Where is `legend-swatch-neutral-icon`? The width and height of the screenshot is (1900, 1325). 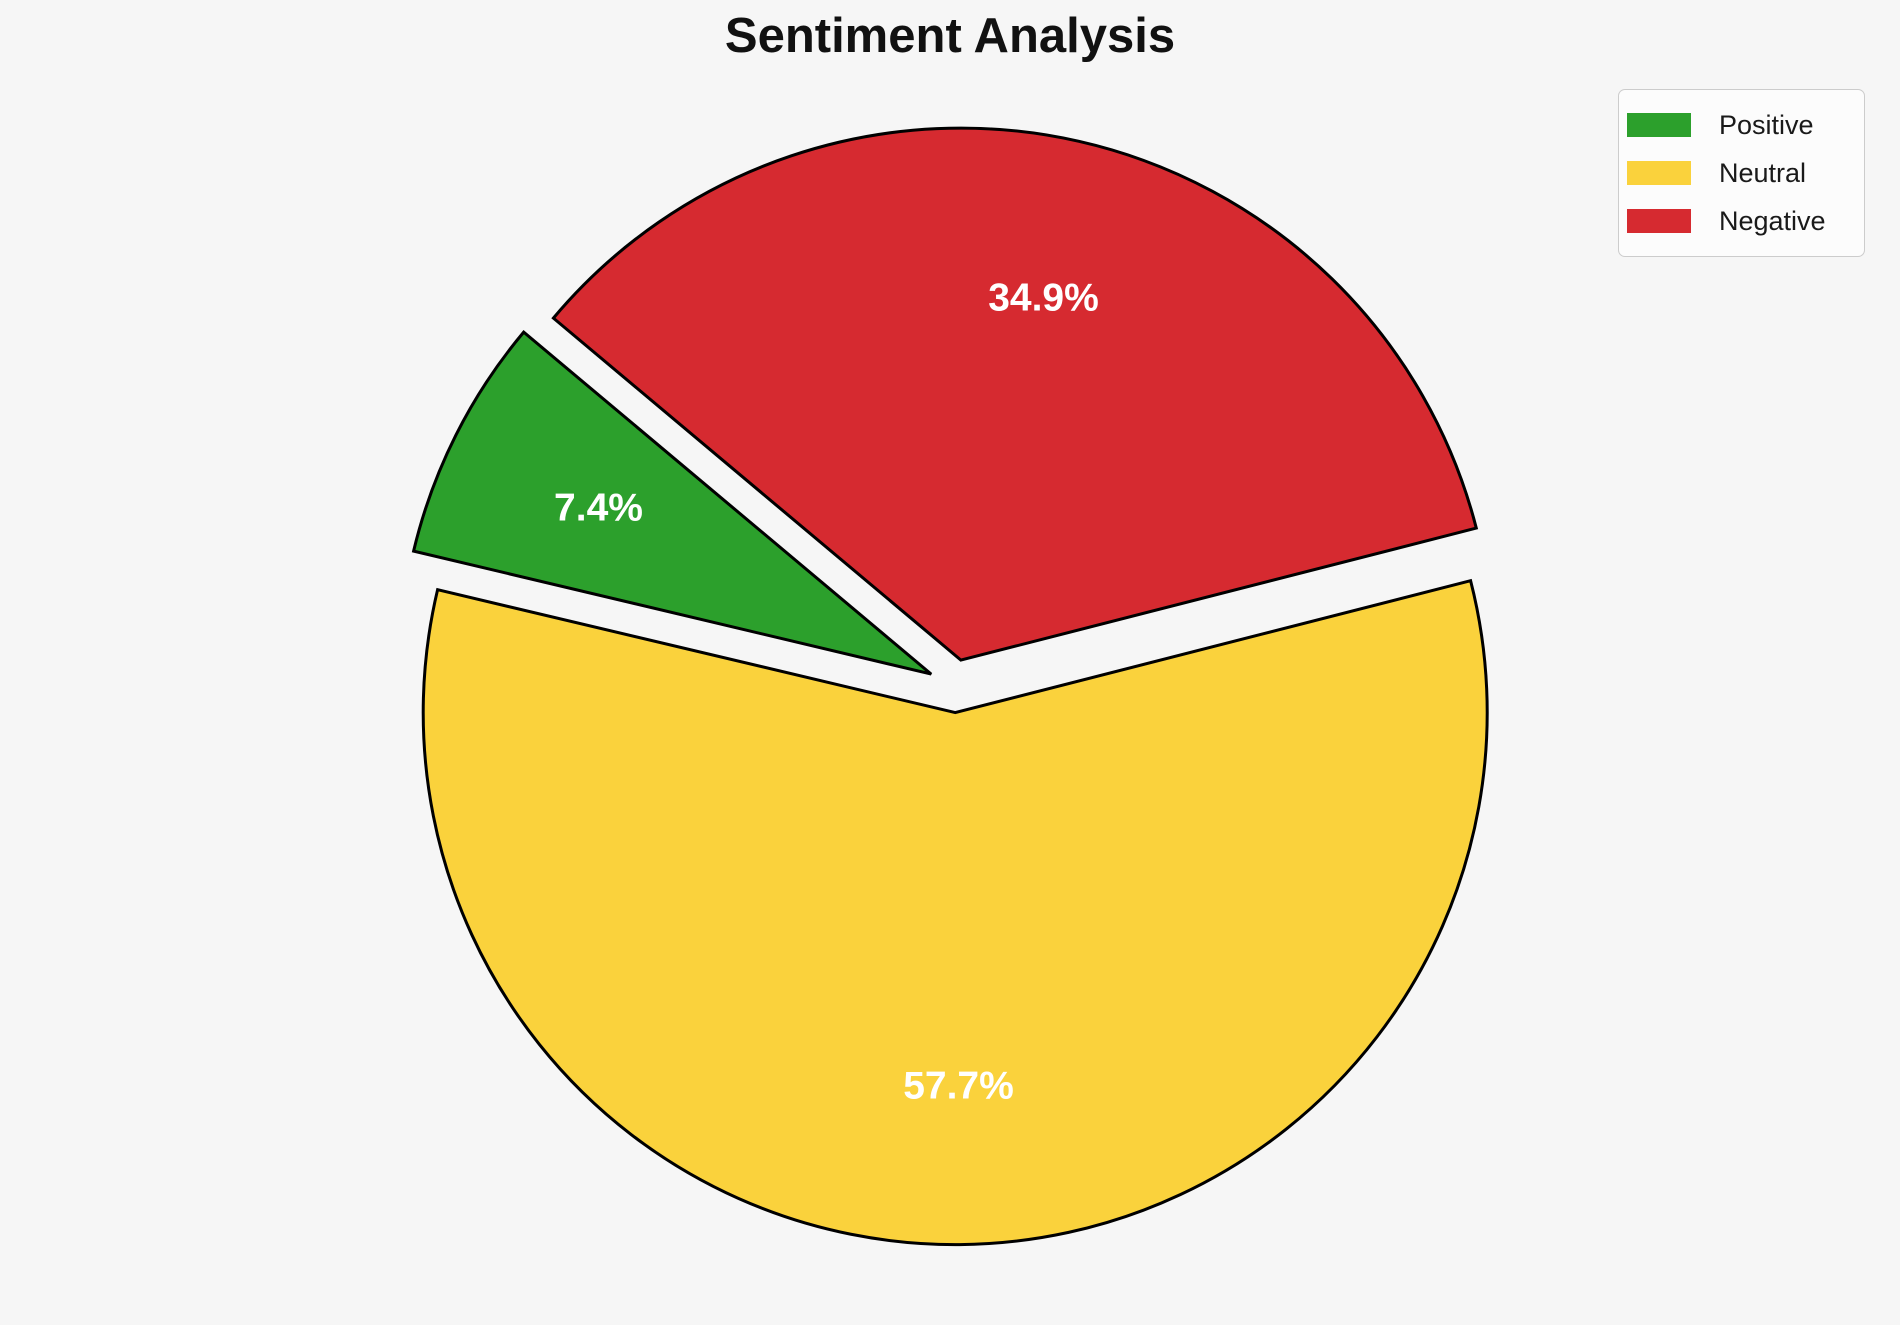
legend-swatch-neutral-icon is located at coordinates (1659, 173).